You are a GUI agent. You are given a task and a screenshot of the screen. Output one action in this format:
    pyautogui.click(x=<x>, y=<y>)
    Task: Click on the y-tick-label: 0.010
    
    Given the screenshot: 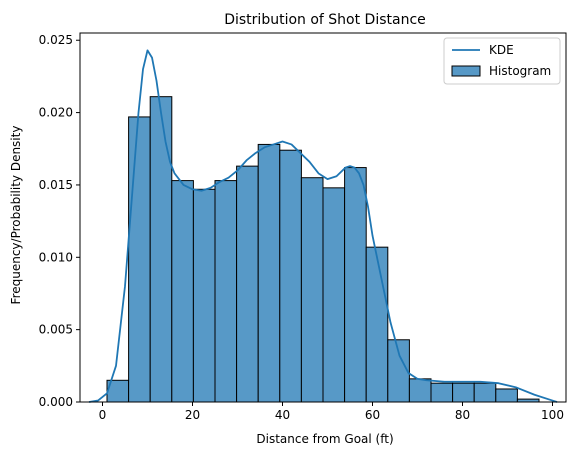 What is the action you would take?
    pyautogui.click(x=56, y=257)
    